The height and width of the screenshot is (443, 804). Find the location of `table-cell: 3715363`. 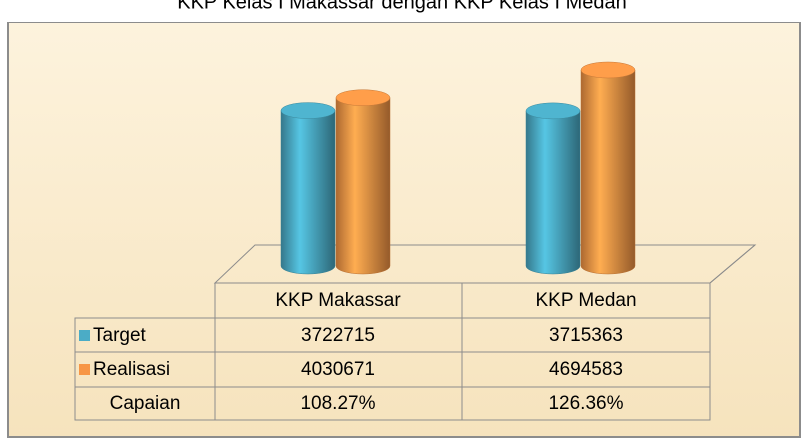

table-cell: 3715363 is located at coordinates (586, 335).